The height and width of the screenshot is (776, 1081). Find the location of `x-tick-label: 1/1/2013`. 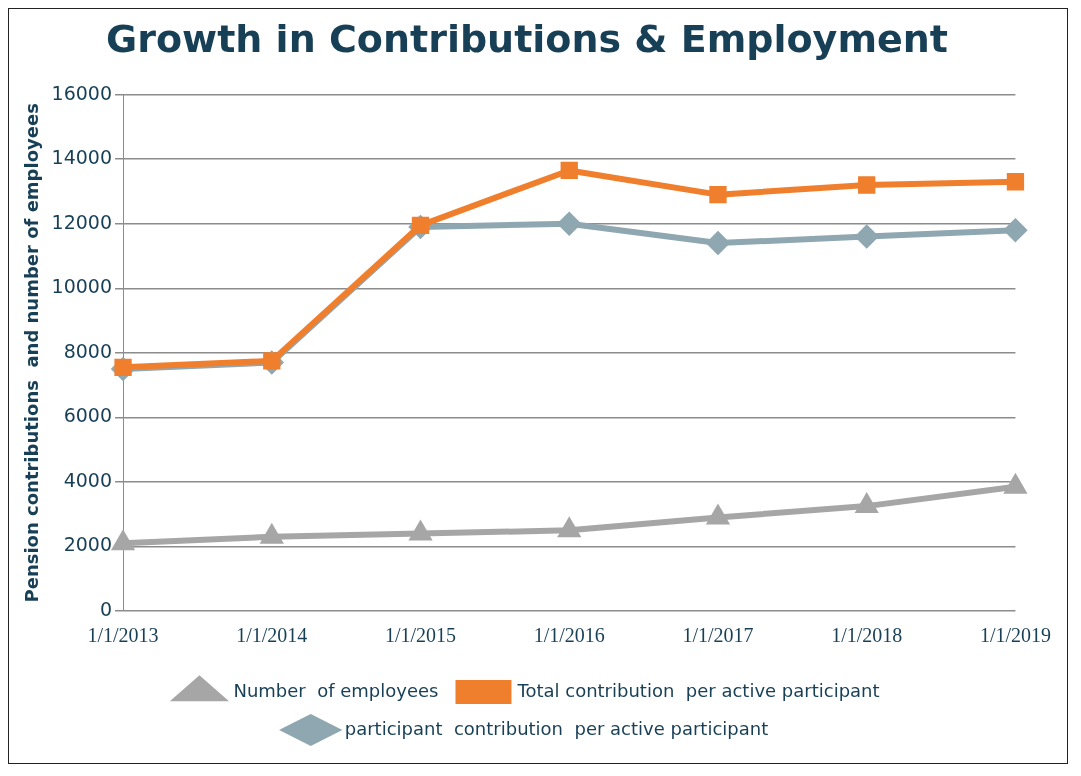

x-tick-label: 1/1/2013 is located at coordinates (123, 635).